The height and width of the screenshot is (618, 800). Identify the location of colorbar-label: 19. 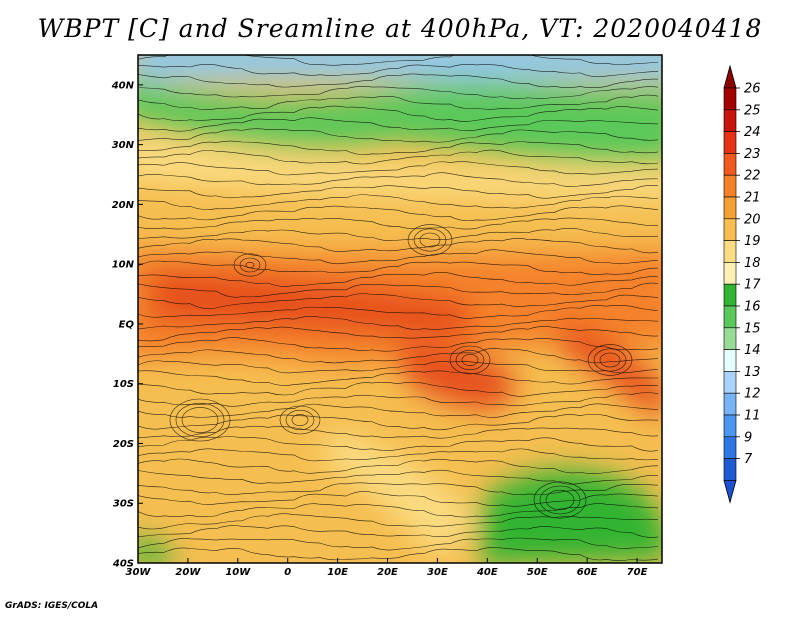
(752, 241).